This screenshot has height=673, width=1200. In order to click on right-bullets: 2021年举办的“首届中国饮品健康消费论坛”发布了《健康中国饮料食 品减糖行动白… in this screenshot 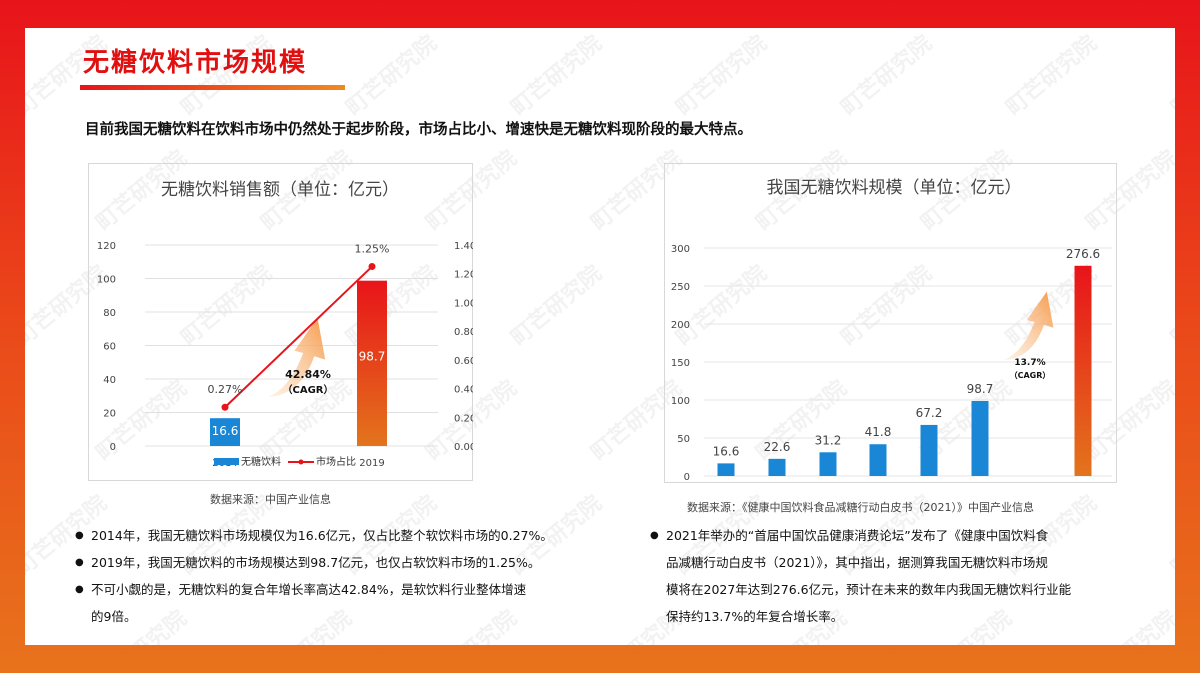, I will do `click(860, 576)`.